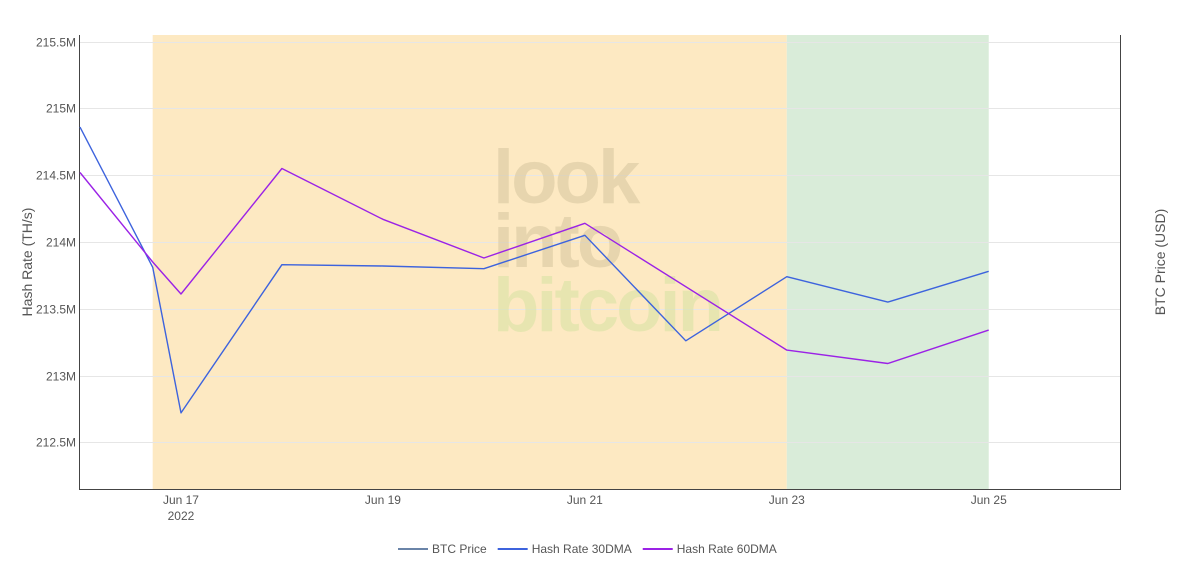 The width and height of the screenshot is (1200, 575). What do you see at coordinates (56, 176) in the screenshot?
I see `y-tick-label: 214.5M` at bounding box center [56, 176].